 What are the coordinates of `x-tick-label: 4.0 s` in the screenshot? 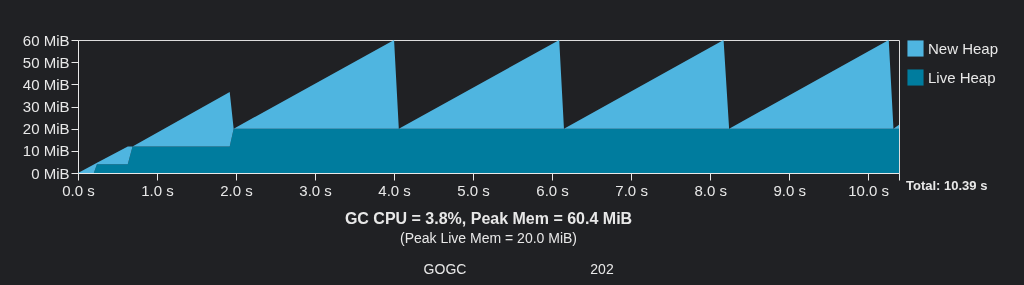 It's located at (394, 190).